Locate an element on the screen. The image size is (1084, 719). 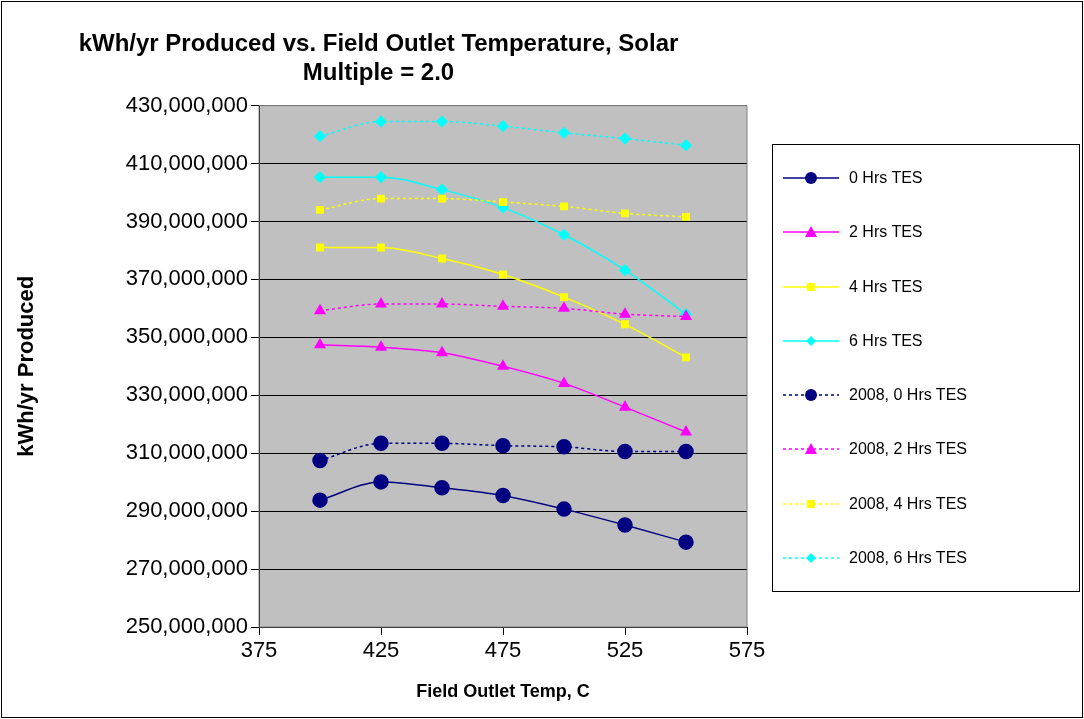
chart-title: kWh/yr Produced vs. Field Outlet Temperature, Solar Multiple = 2.0 is located at coordinates (378, 57).